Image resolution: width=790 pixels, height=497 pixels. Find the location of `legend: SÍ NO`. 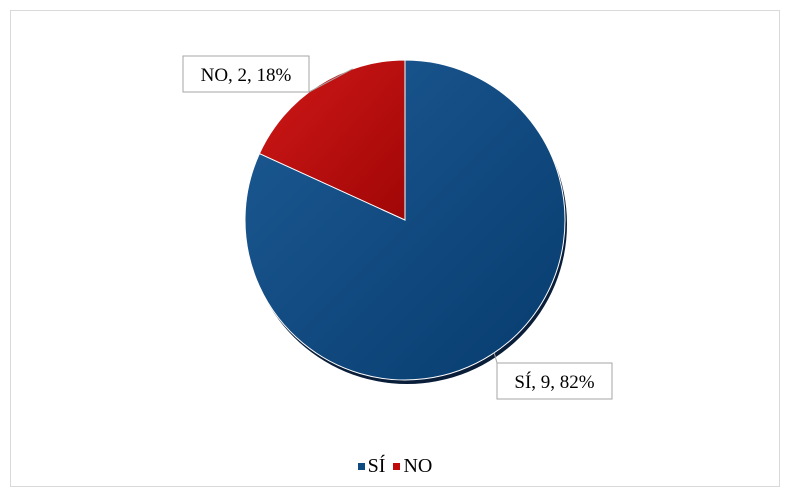

legend: SÍ NO is located at coordinates (395, 466).